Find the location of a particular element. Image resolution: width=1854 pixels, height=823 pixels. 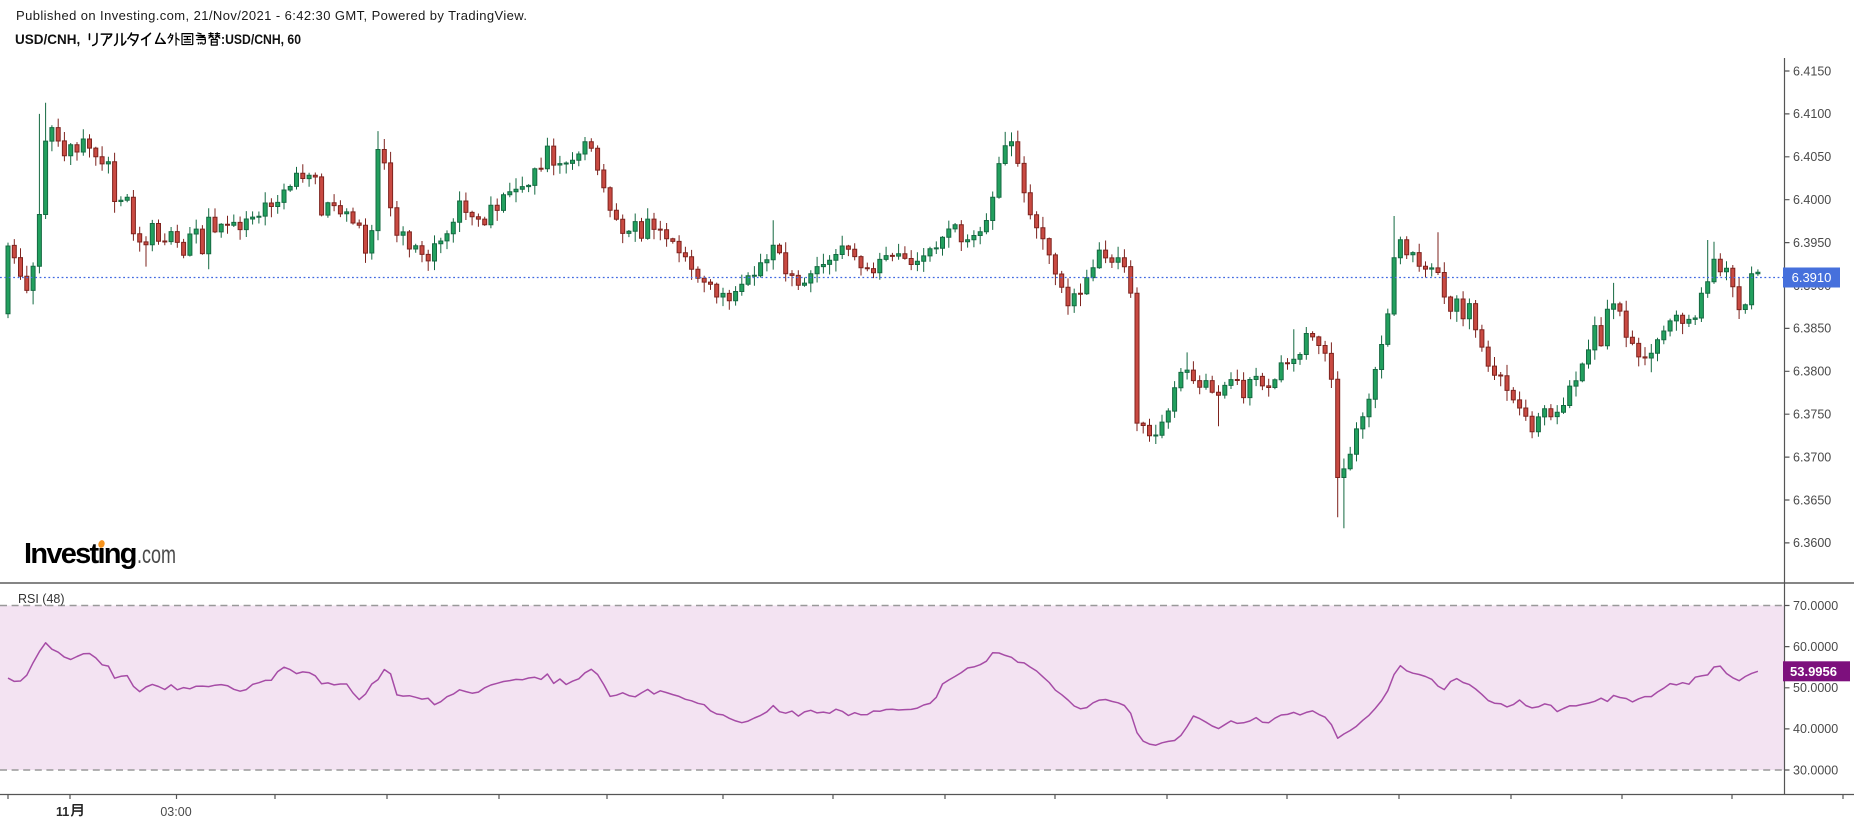

svg-text: 11 is located at coordinates (62, 812).